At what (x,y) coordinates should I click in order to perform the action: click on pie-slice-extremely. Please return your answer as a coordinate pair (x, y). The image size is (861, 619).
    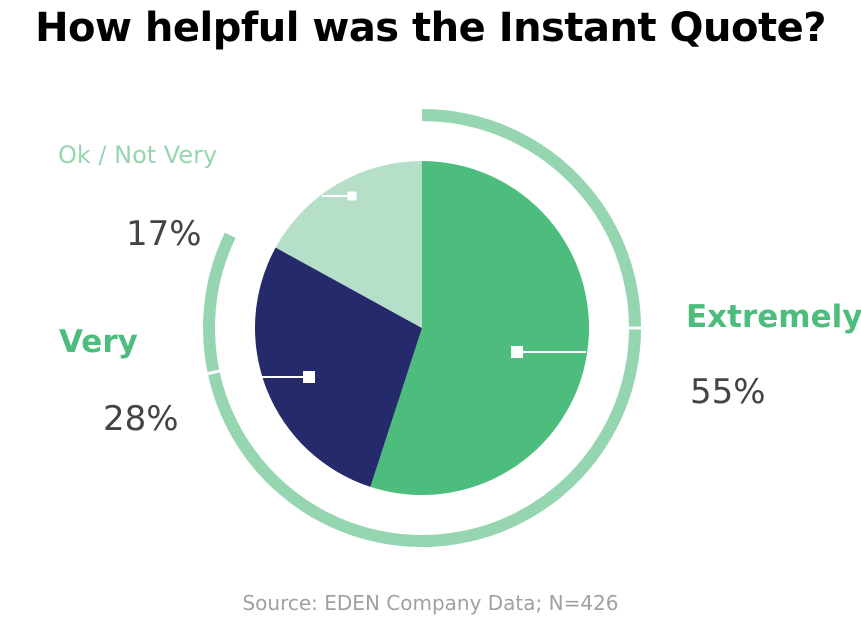
    Looking at the image, I should click on (479, 328).